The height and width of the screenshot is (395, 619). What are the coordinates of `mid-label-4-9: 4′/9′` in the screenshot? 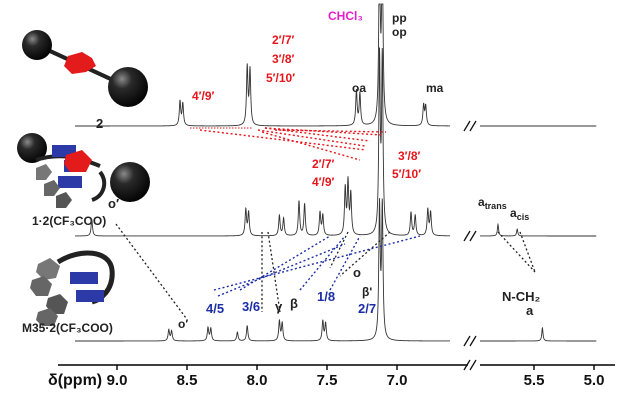 It's located at (323, 182).